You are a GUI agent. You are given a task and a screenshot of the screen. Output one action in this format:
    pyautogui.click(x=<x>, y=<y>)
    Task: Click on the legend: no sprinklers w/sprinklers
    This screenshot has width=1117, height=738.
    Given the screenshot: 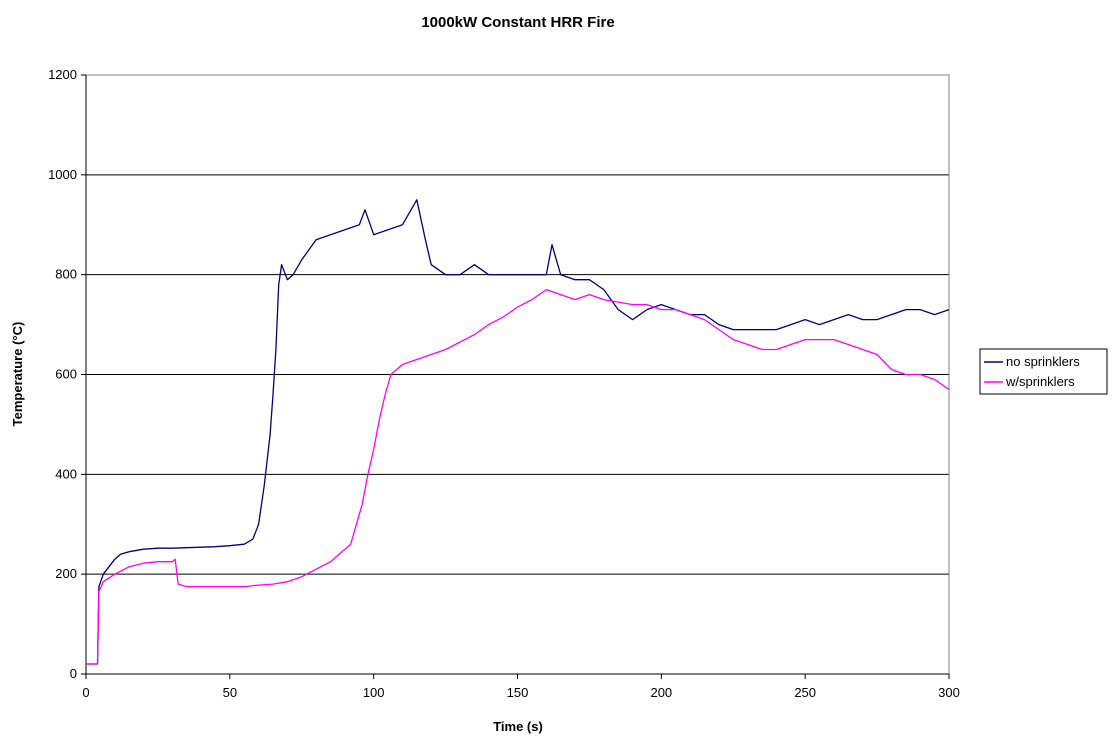 What is the action you would take?
    pyautogui.click(x=1043, y=371)
    